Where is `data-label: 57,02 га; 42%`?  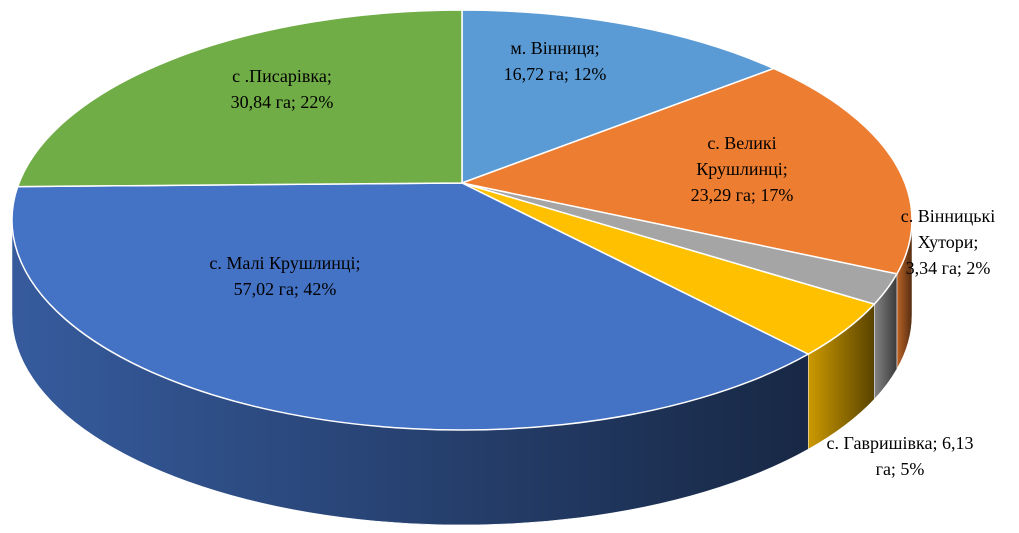 data-label: 57,02 га; 42% is located at coordinates (285, 289).